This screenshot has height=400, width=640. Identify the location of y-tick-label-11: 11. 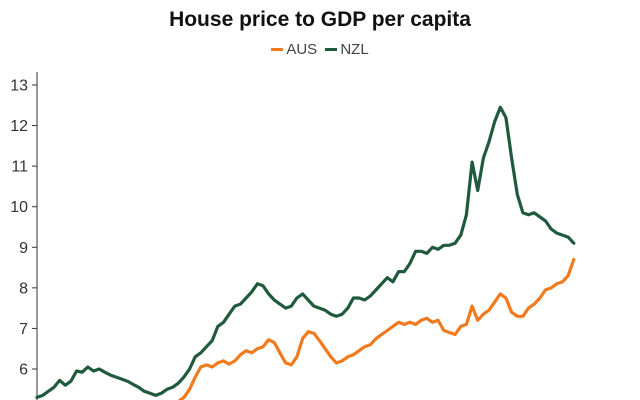
(19, 167).